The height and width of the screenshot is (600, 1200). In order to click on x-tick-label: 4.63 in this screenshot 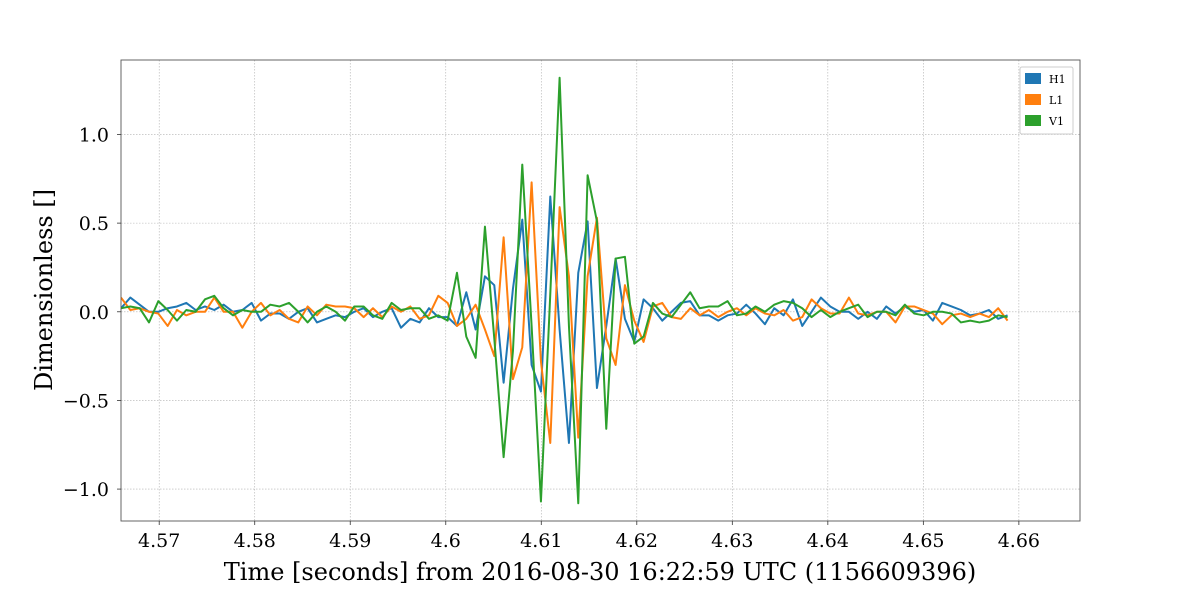, I will do `click(732, 541)`.